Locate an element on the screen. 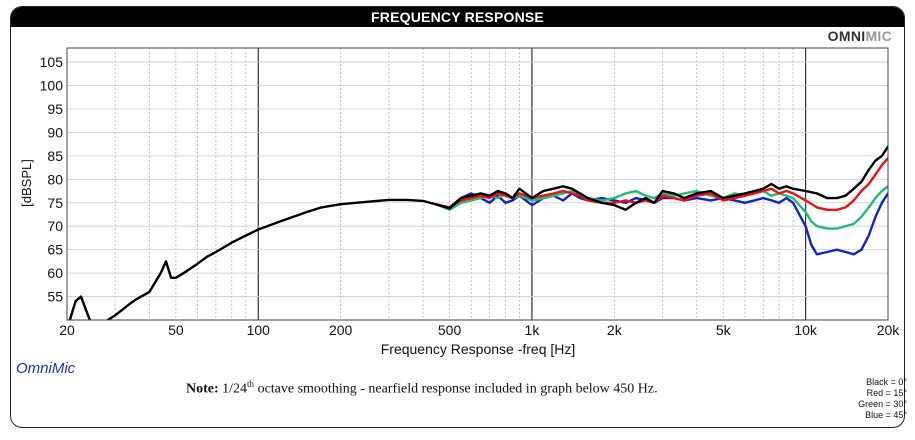 Image resolution: width=915 pixels, height=440 pixels. y-tick-label: 60 is located at coordinates (55, 273).